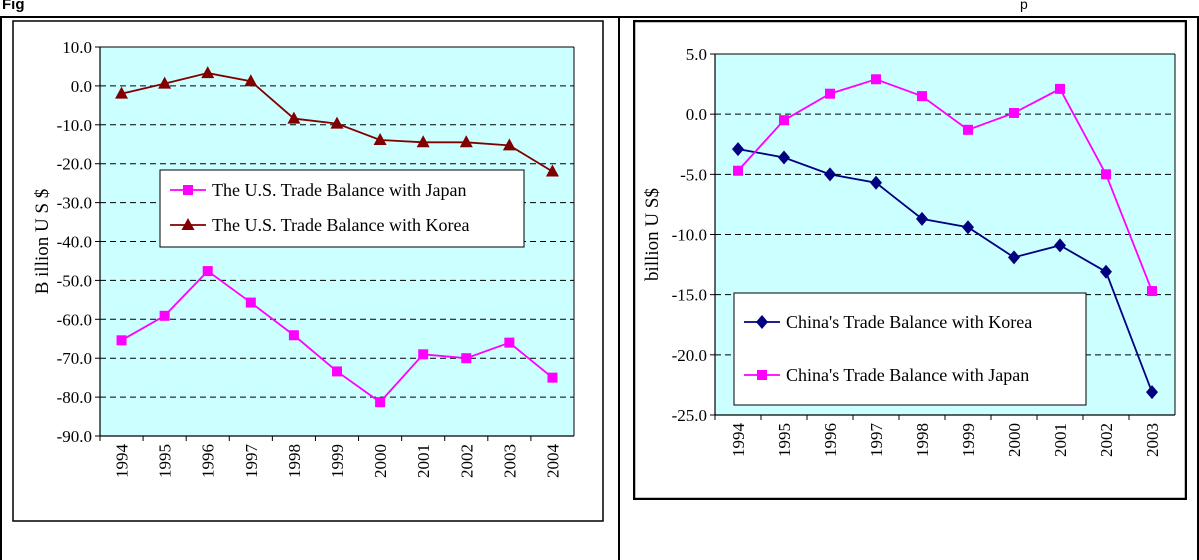 This screenshot has height=560, width=1199. I want to click on y-tick-label: -70.0, so click(74, 358).